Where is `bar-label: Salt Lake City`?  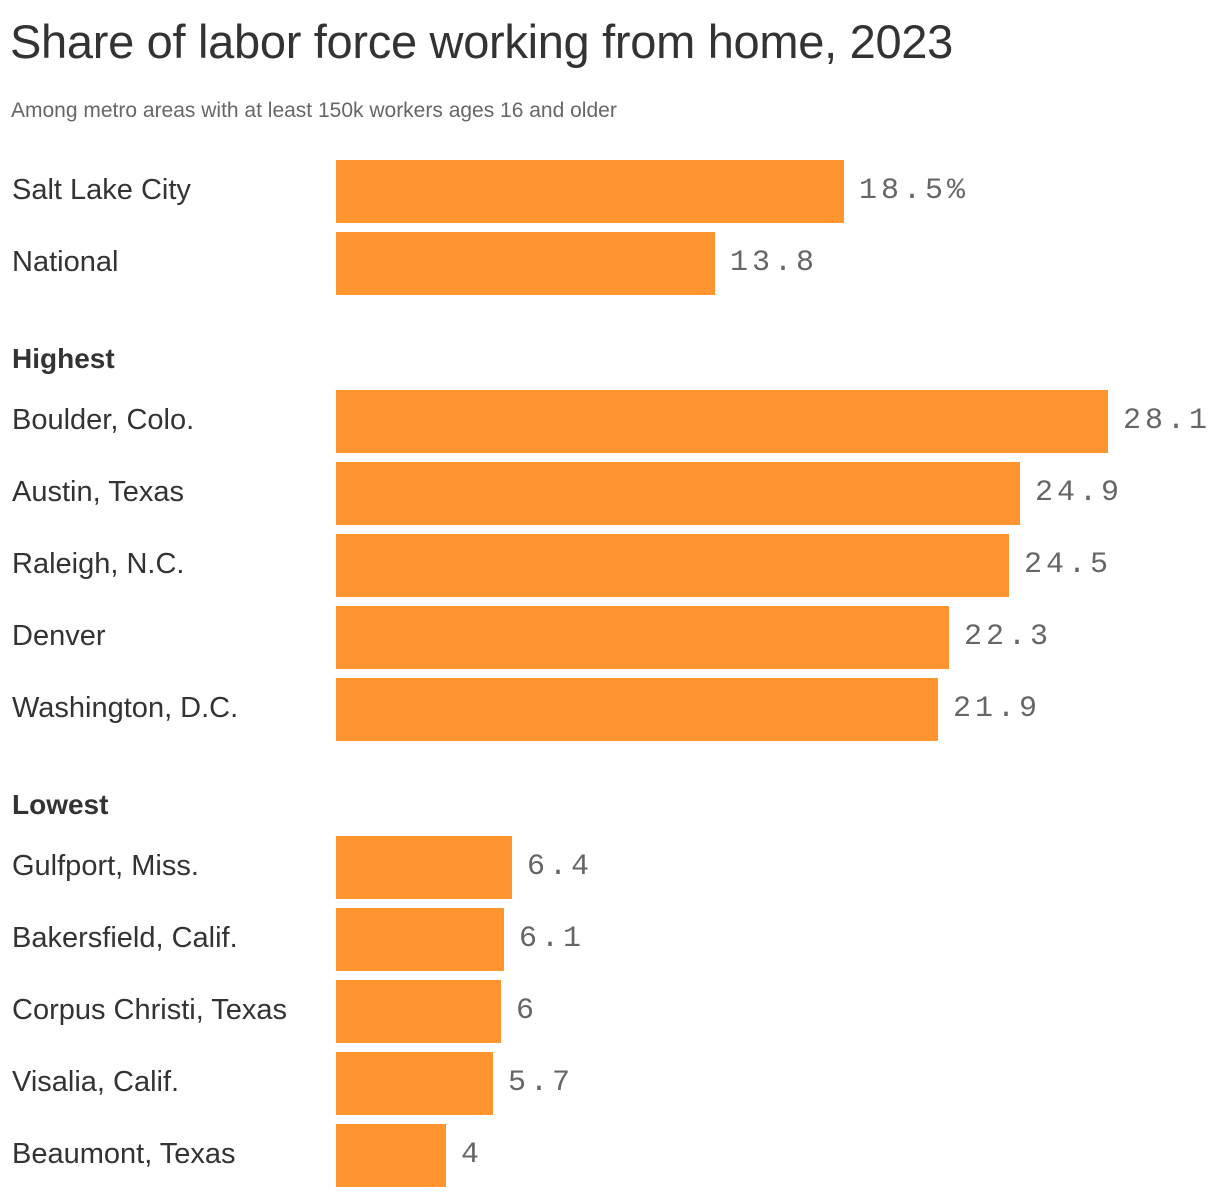 bar-label: Salt Lake City is located at coordinates (101, 190).